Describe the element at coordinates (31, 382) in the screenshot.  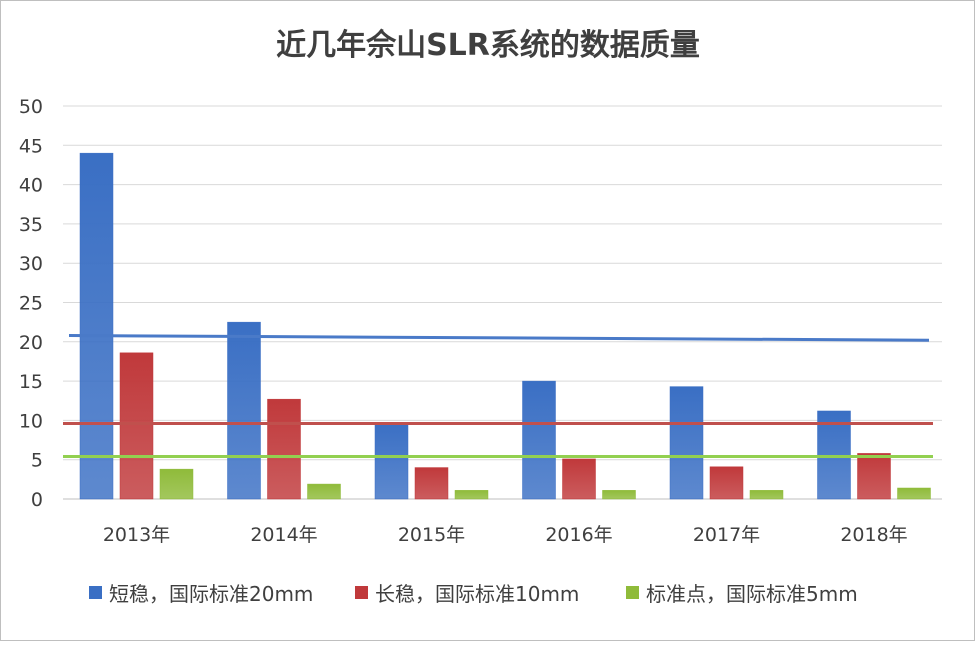
I see `y-tick-label: 15` at that location.